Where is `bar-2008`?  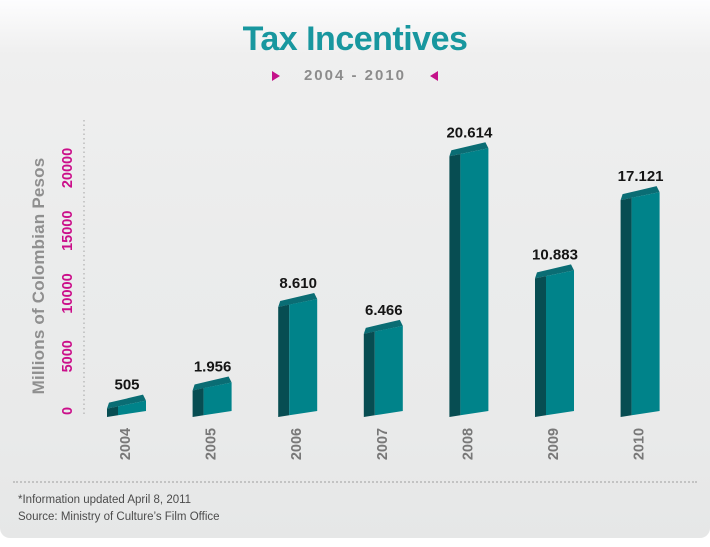 bar-2008 is located at coordinates (469, 279).